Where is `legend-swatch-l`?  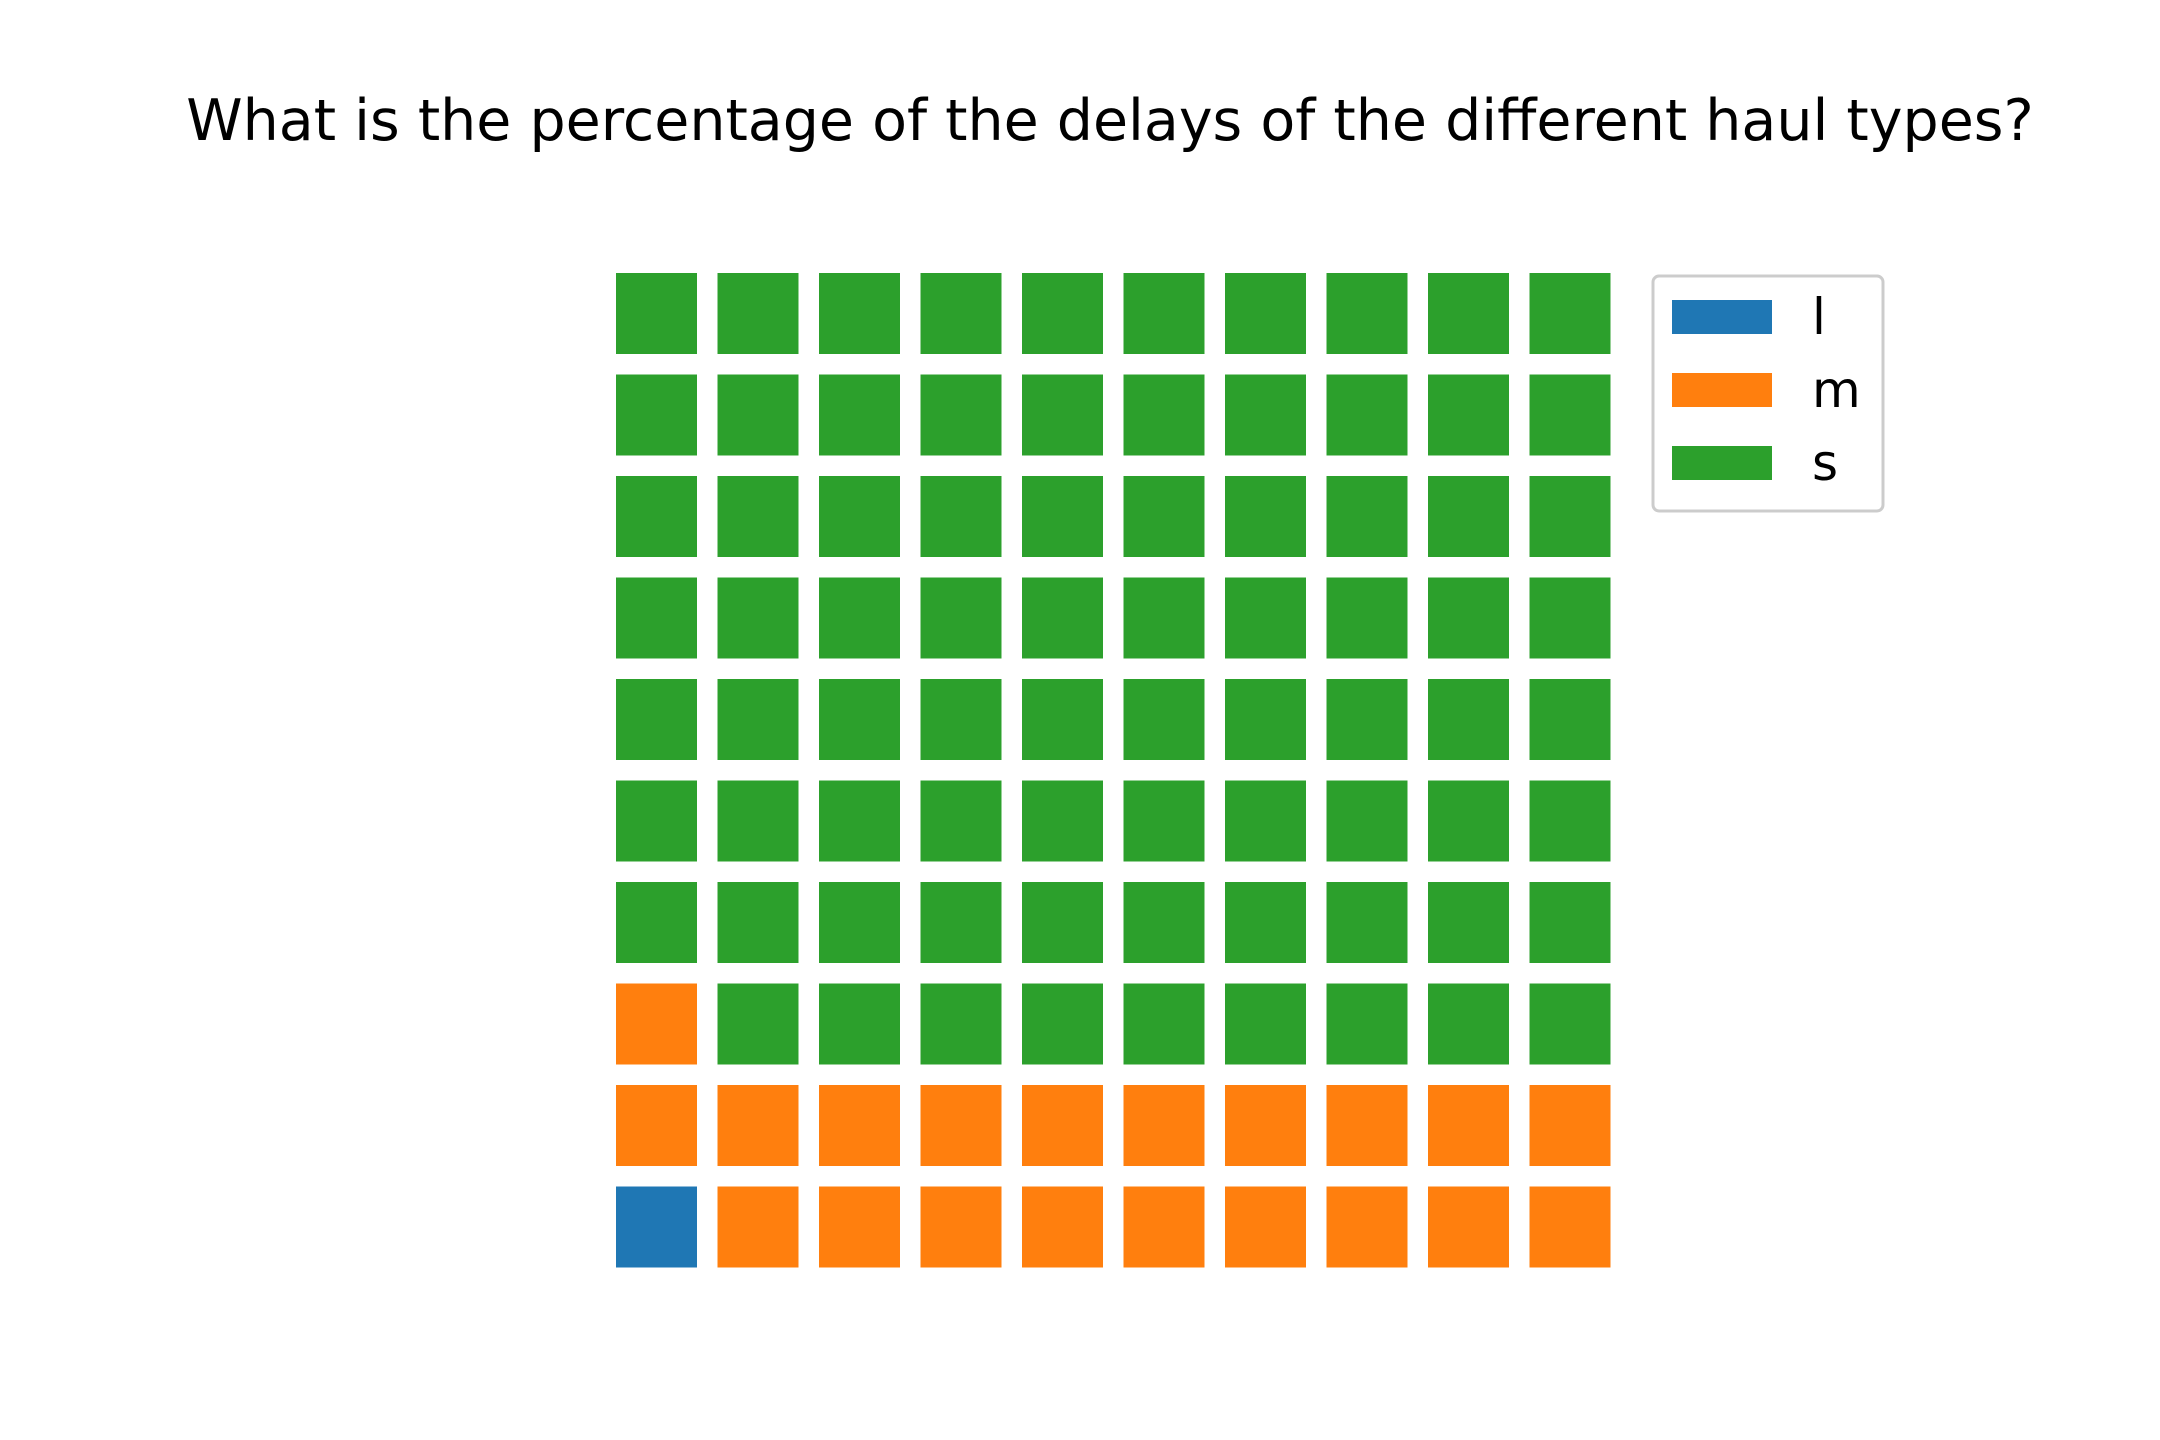 legend-swatch-l is located at coordinates (1722, 317).